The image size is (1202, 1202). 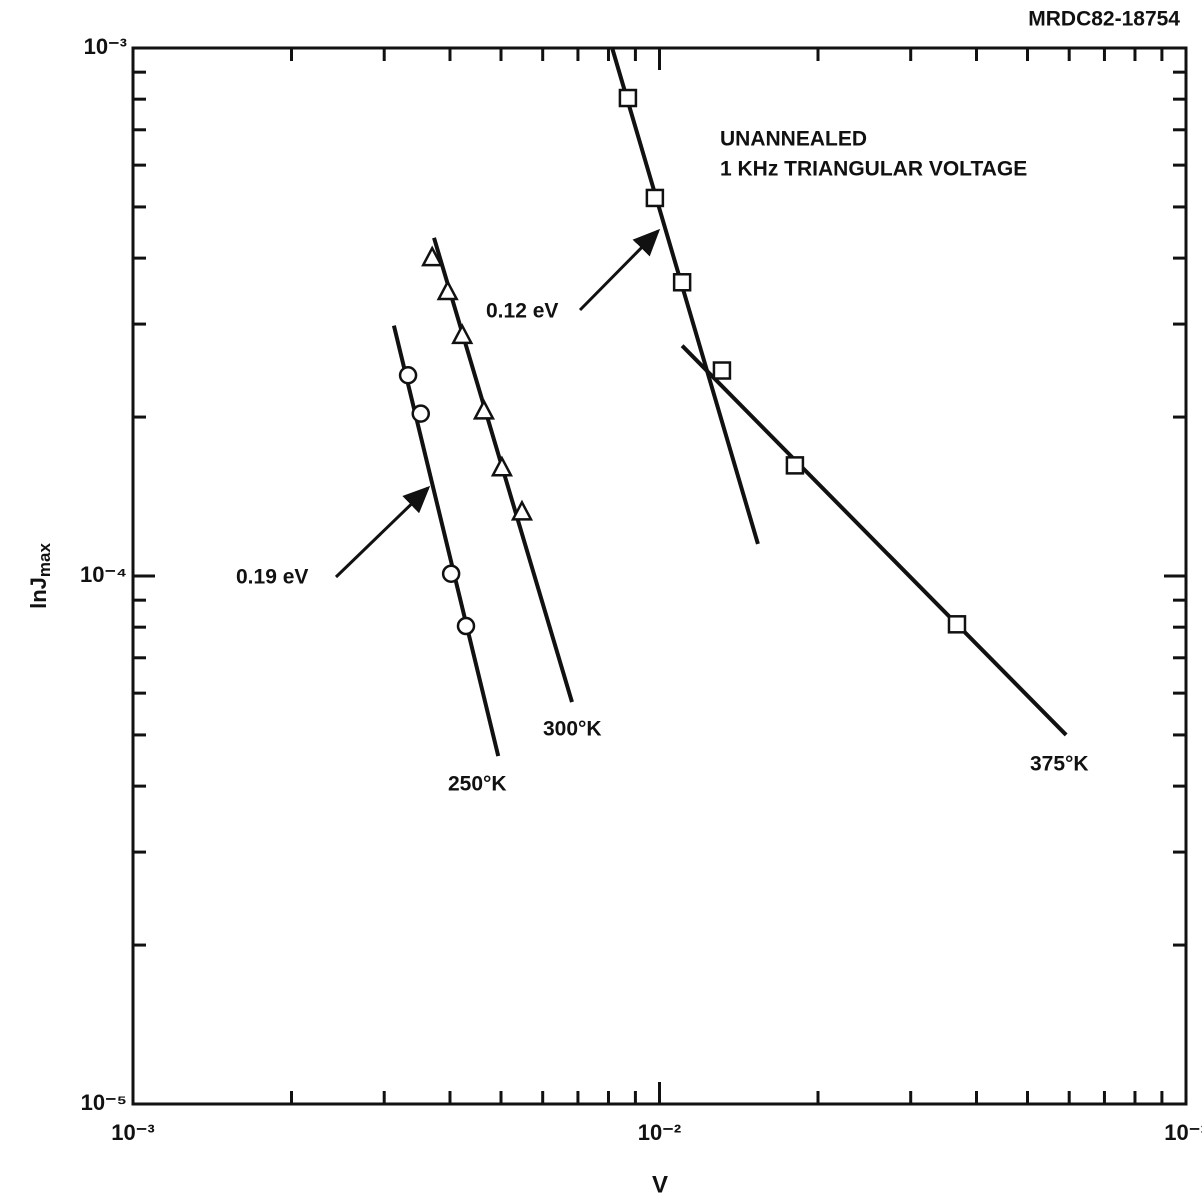 What do you see at coordinates (103, 574) in the screenshot?
I see `y-tick-label: 10⁻⁴` at bounding box center [103, 574].